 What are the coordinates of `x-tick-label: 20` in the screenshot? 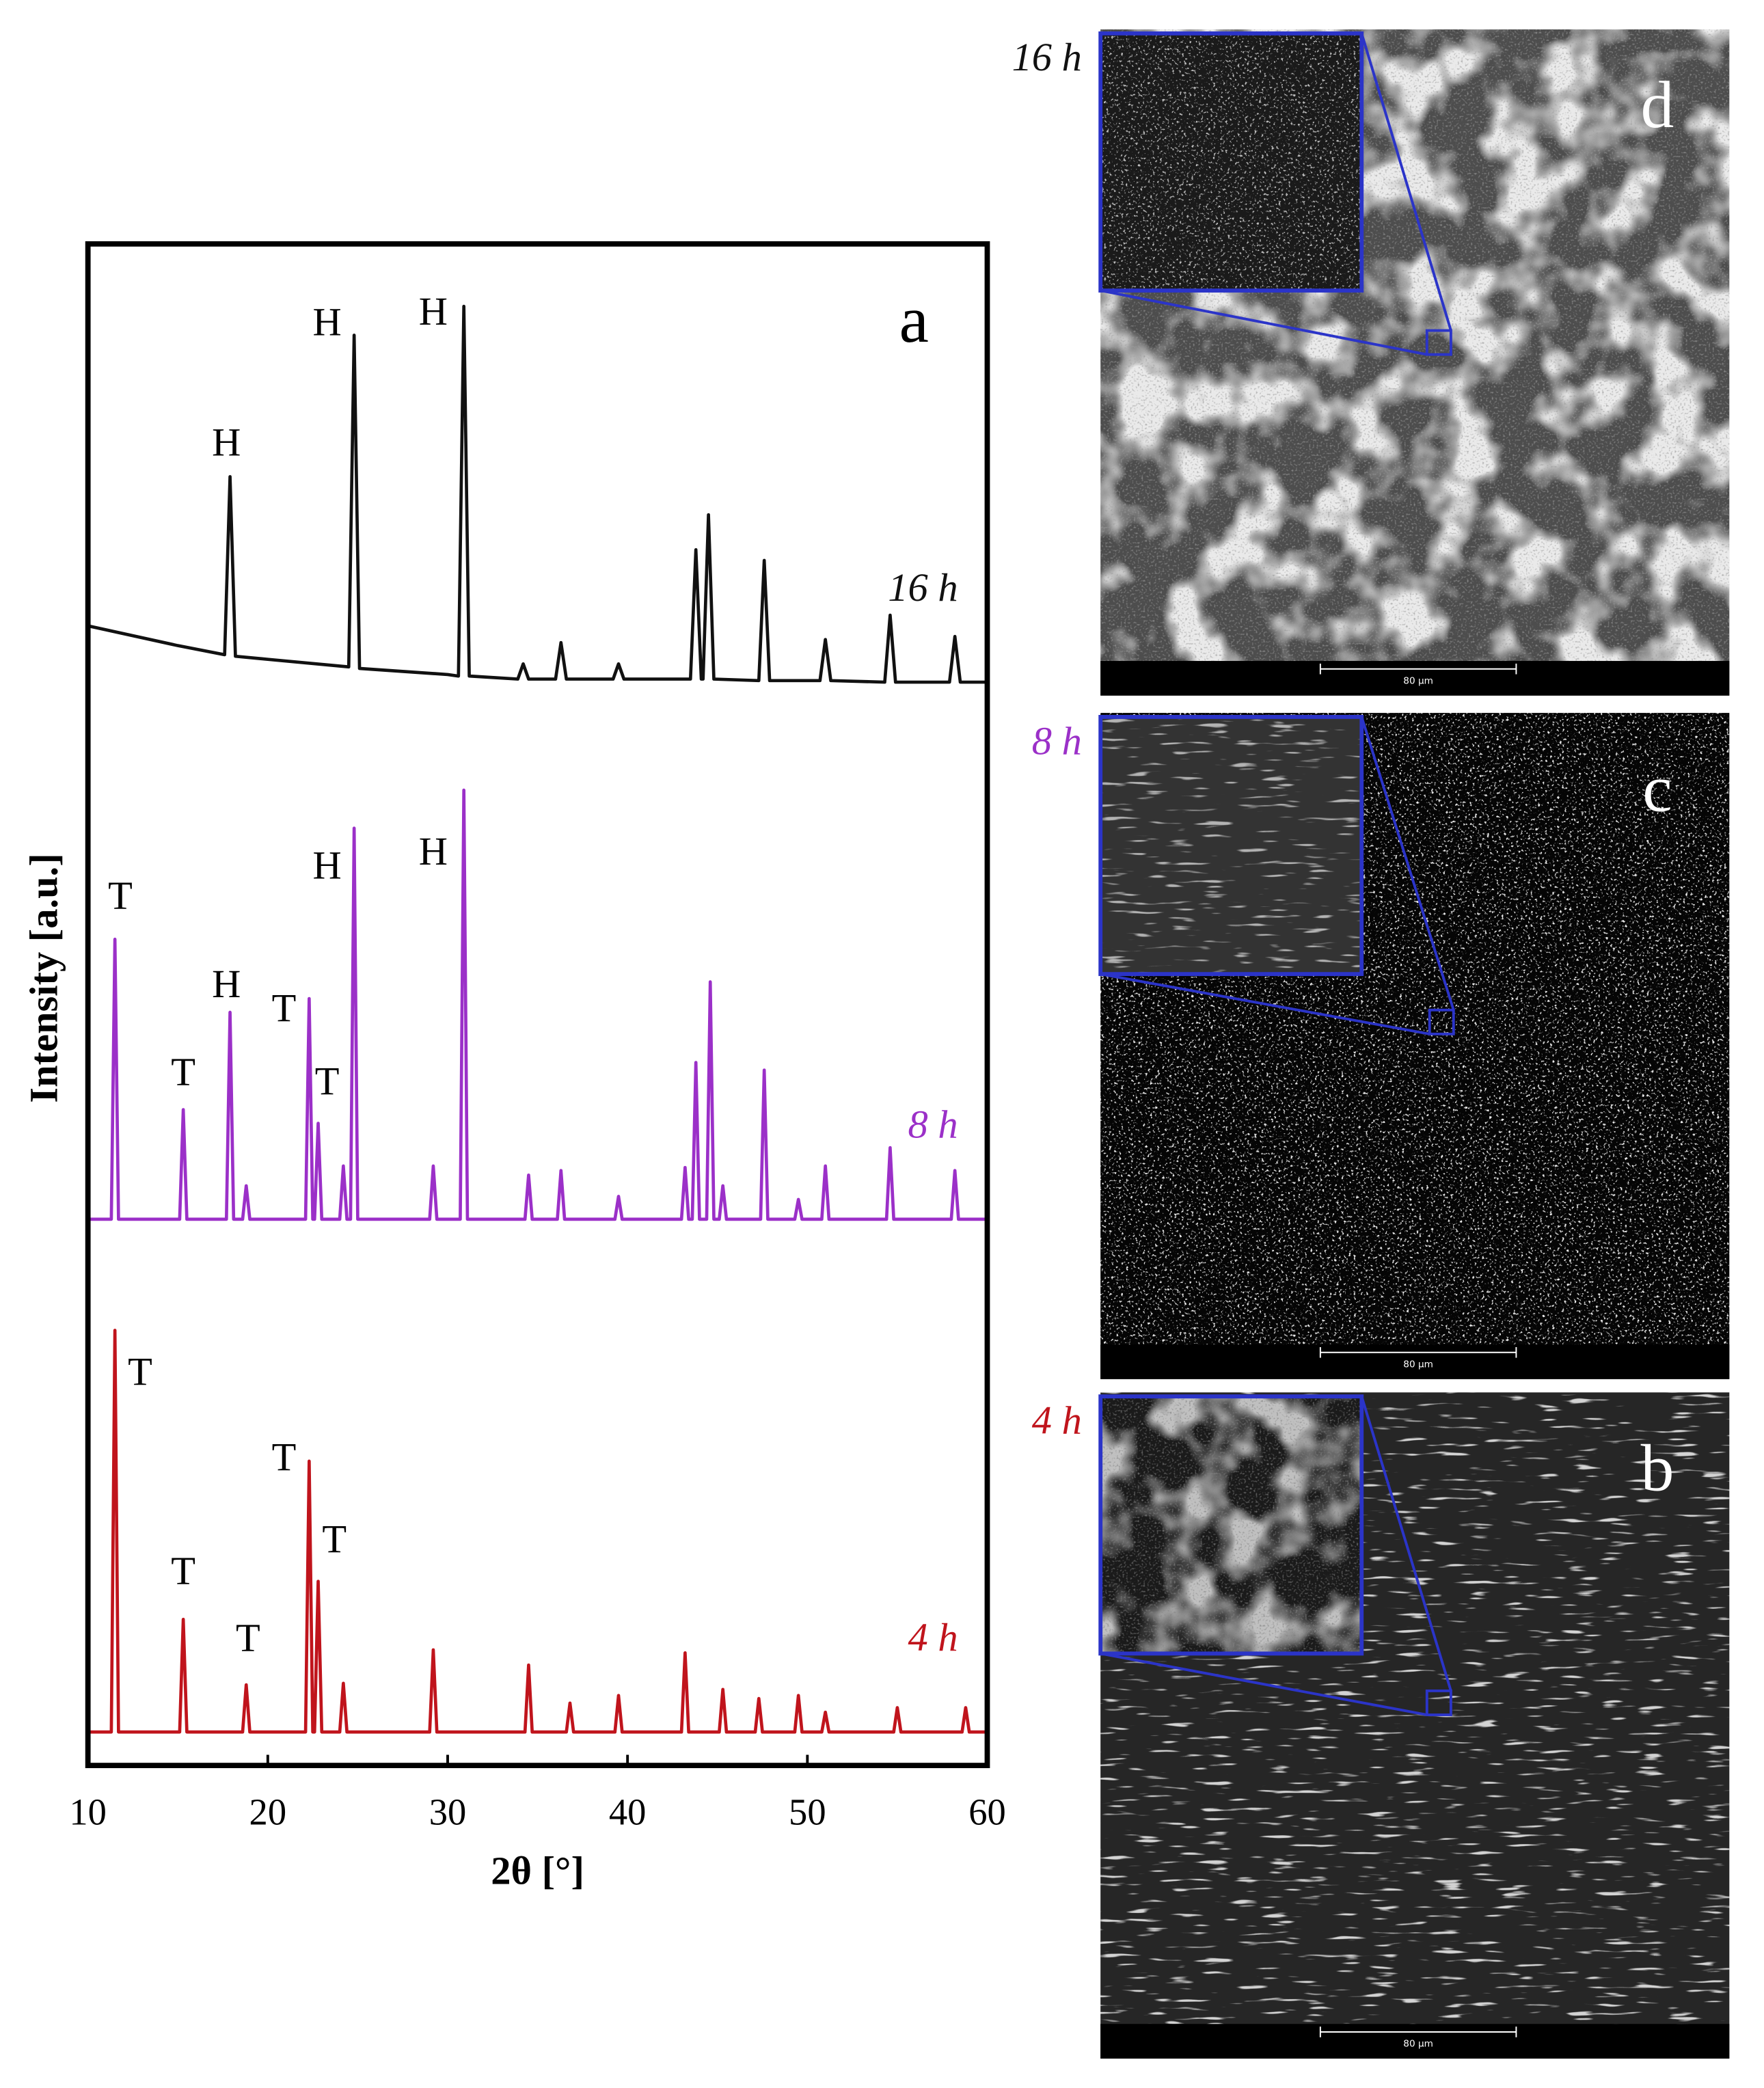 It's located at (268, 1812).